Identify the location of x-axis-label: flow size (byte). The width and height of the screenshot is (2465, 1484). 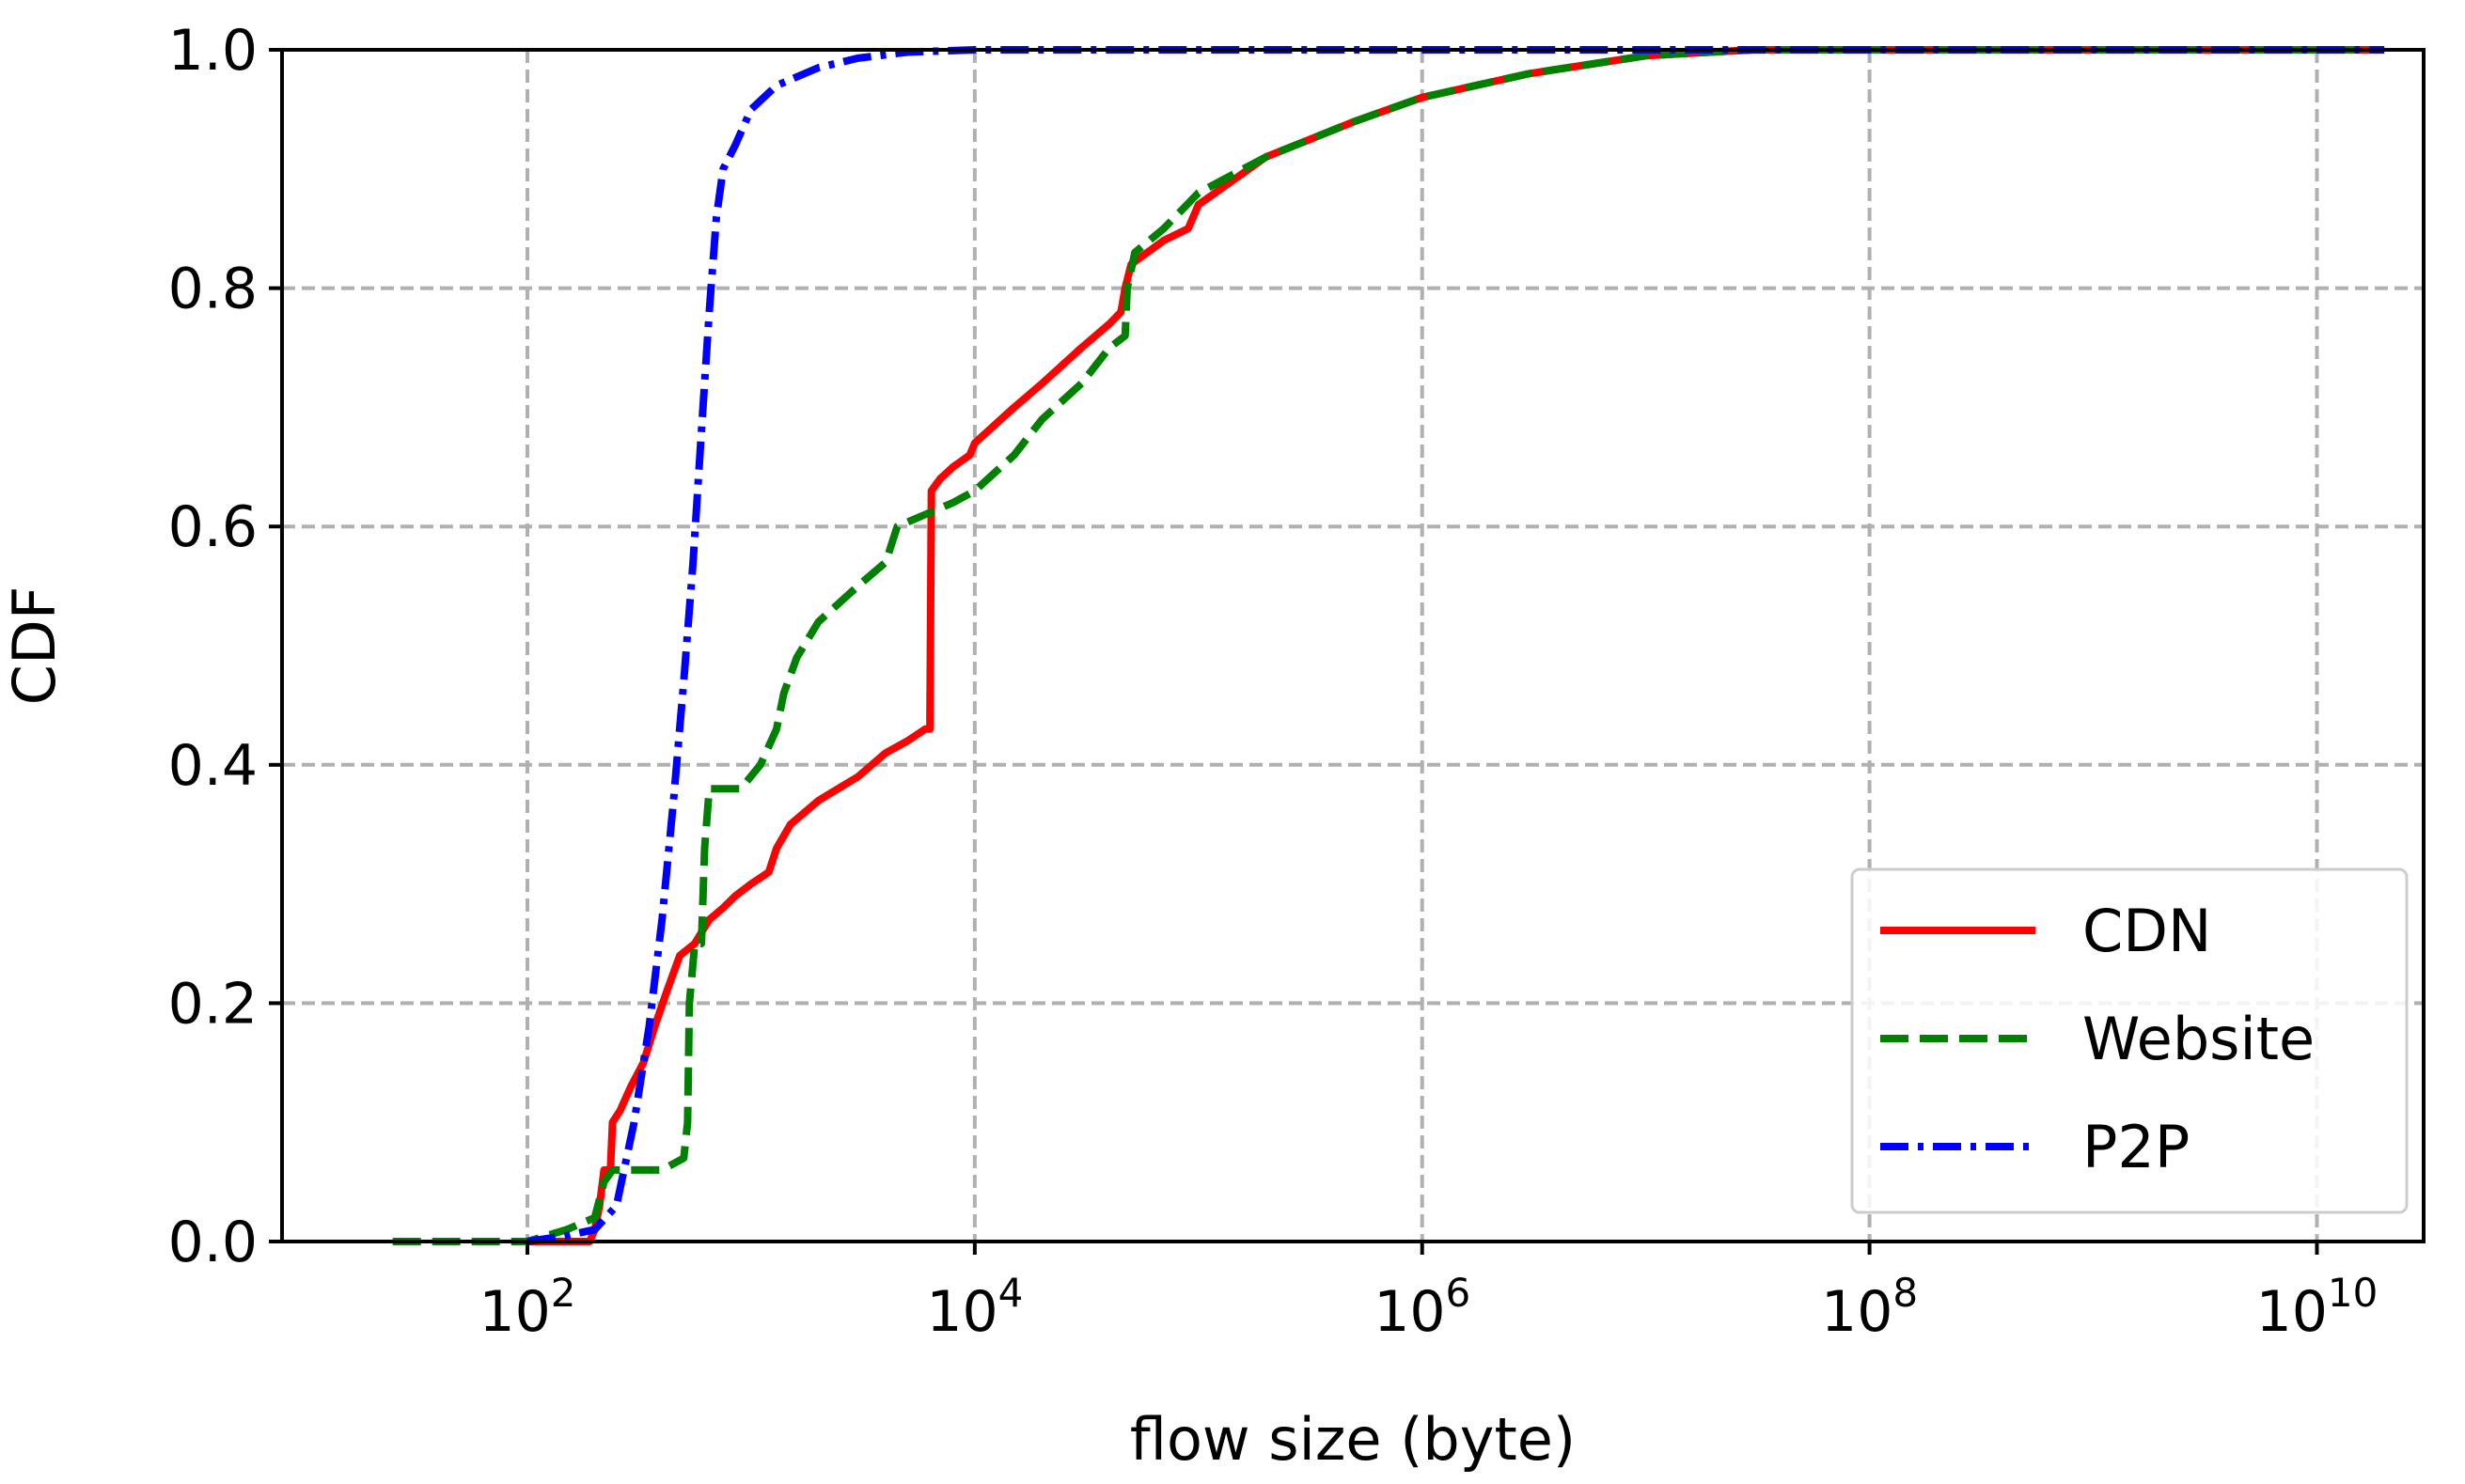
(1353, 1439).